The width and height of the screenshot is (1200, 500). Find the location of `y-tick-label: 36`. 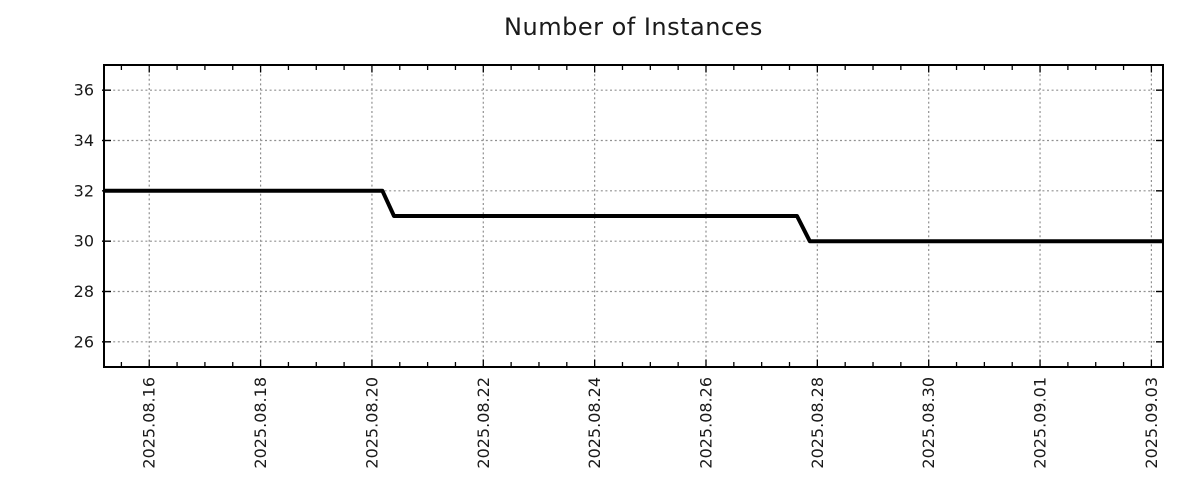

y-tick-label: 36 is located at coordinates (84, 90).